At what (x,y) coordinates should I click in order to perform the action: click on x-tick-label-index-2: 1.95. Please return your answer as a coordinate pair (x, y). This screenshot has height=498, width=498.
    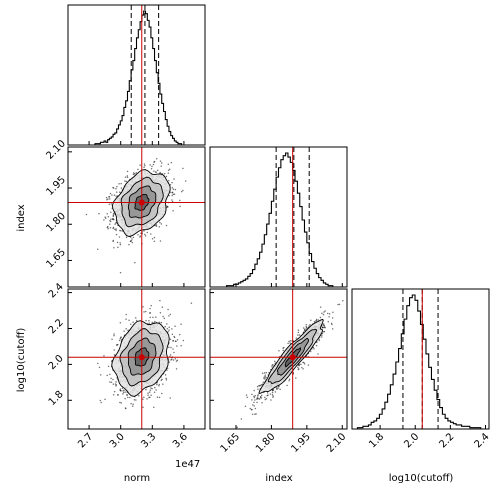
    Looking at the image, I should click on (301, 443).